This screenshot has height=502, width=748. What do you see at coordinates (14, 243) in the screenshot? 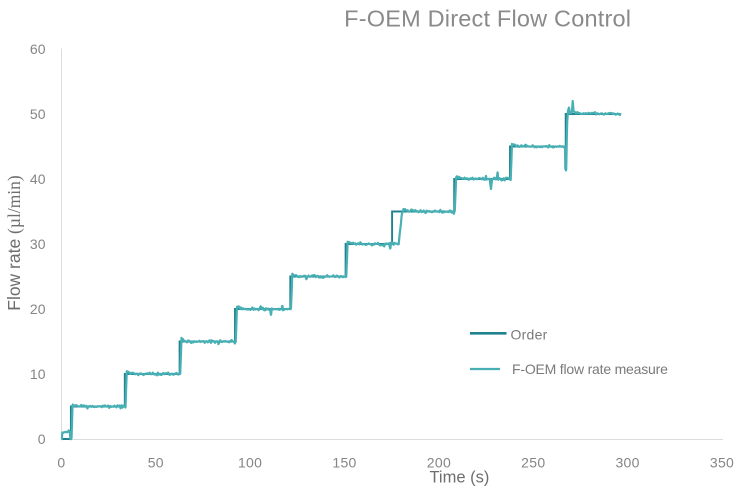
I see `svg-text: Flow rate (µl/min)` at bounding box center [14, 243].